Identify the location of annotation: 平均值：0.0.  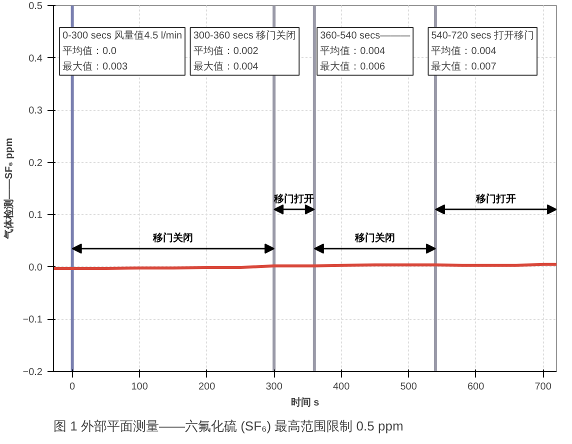
(89, 50).